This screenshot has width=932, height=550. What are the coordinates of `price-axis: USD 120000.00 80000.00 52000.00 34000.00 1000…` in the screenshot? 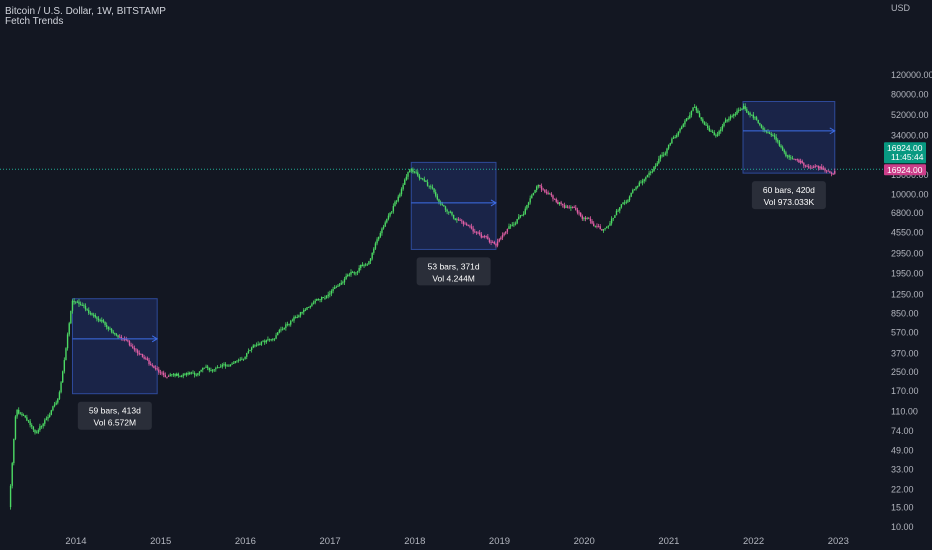 It's located at (911, 267).